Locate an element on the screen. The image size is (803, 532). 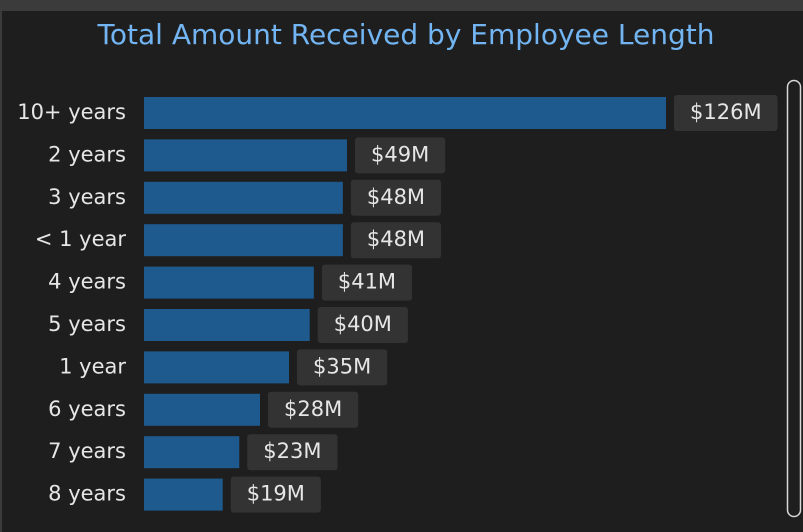
value-label: $49M is located at coordinates (400, 154).